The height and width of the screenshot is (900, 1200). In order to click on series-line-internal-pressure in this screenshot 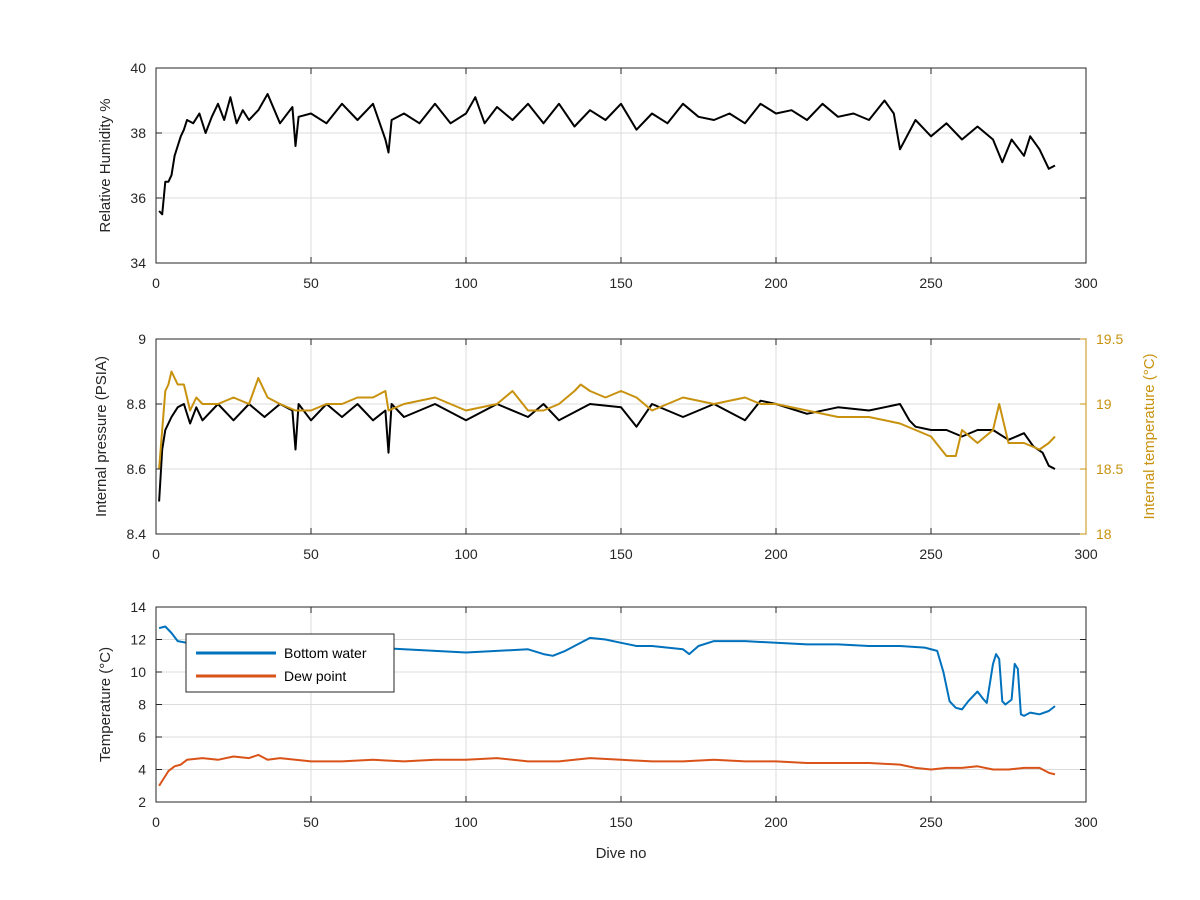, I will do `click(607, 450)`.